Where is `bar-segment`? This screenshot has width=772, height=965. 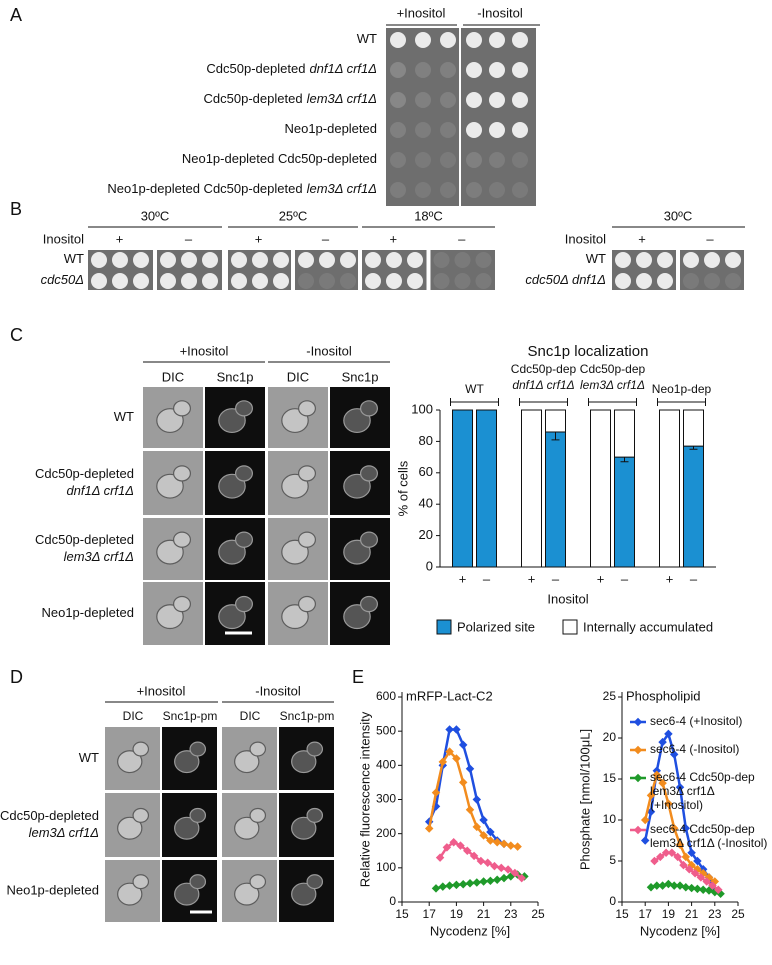
bar-segment is located at coordinates (600, 488).